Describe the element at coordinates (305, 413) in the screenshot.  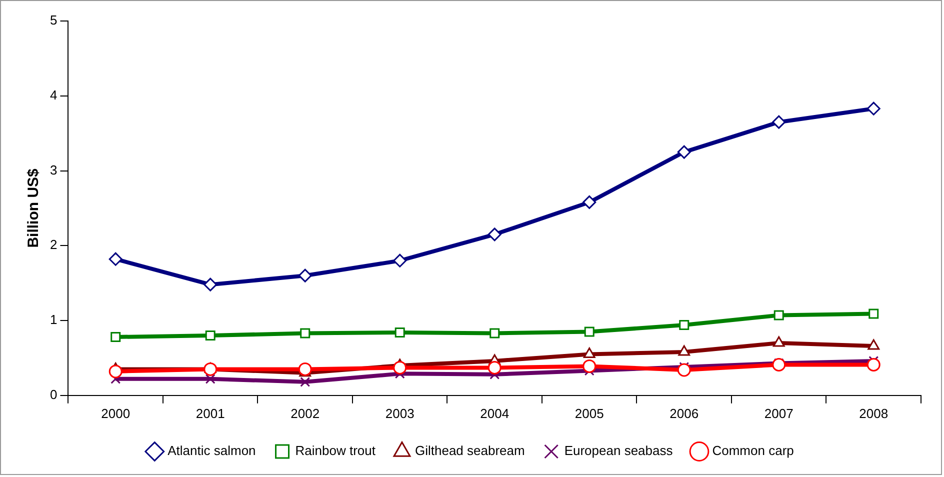
I see `x-tick-label: 2002` at that location.